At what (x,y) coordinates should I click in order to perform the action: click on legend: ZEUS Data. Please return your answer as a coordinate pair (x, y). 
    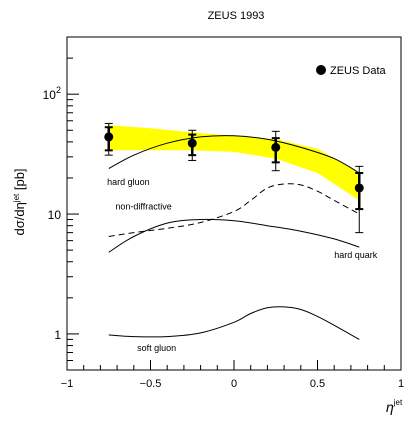
    Looking at the image, I should click on (351, 71).